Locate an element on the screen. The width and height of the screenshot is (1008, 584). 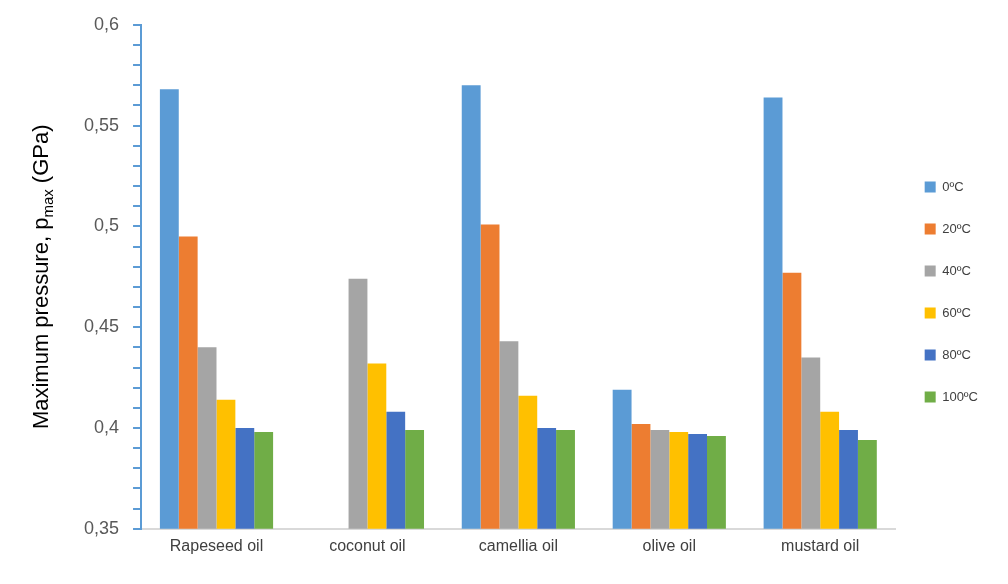
legend-label: 80ºC is located at coordinates (956, 354).